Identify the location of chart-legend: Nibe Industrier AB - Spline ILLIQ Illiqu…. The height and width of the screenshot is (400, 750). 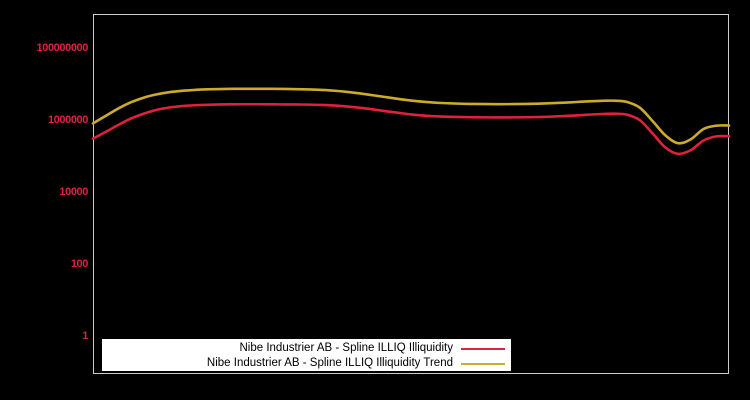
(306, 355).